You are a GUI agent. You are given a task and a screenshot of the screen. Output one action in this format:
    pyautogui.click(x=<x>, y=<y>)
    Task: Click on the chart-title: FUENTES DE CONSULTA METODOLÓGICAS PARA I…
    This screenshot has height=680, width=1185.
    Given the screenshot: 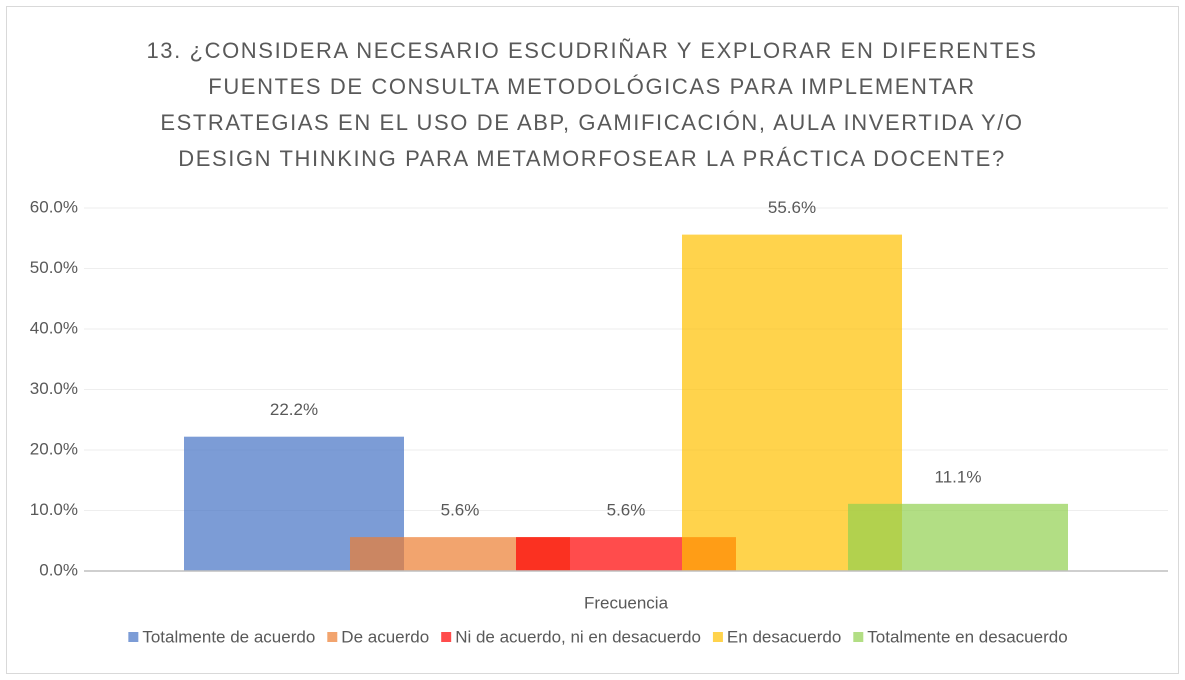 What is the action you would take?
    pyautogui.click(x=591, y=86)
    